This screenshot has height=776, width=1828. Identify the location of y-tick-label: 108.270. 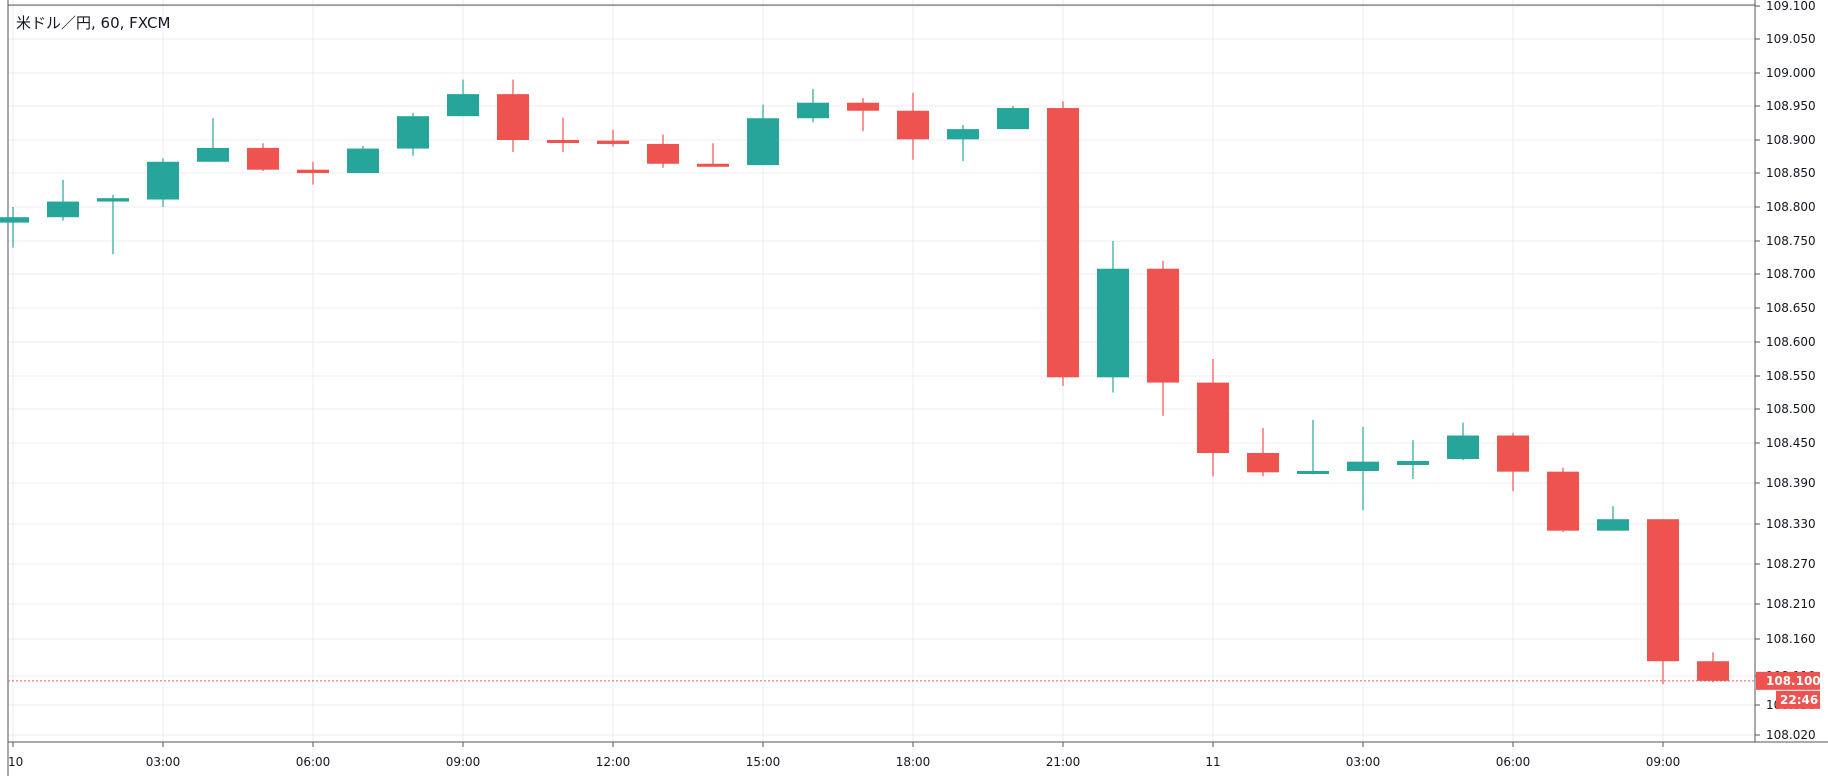
(1791, 564).